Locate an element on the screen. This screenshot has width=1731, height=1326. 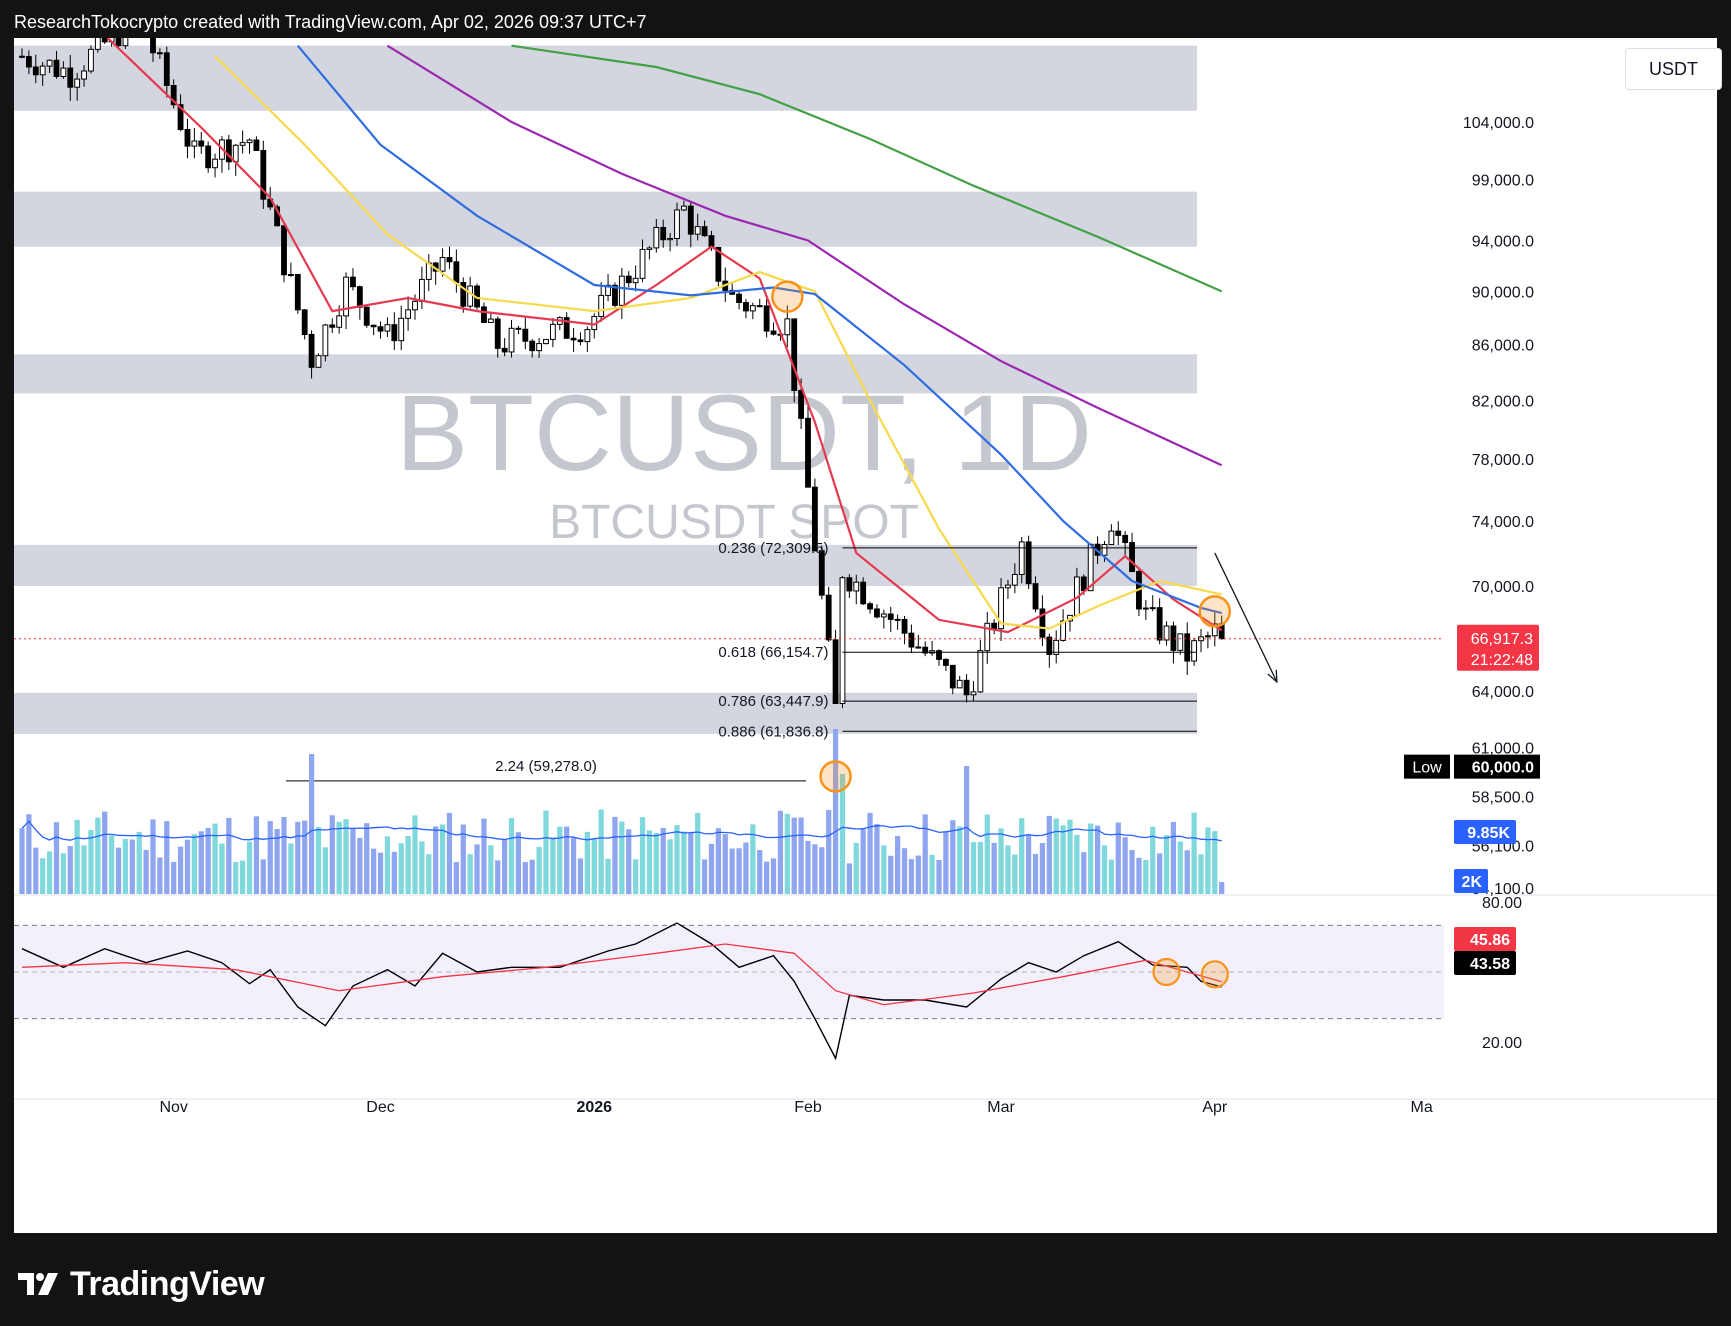
rsi-line is located at coordinates (621, 991).